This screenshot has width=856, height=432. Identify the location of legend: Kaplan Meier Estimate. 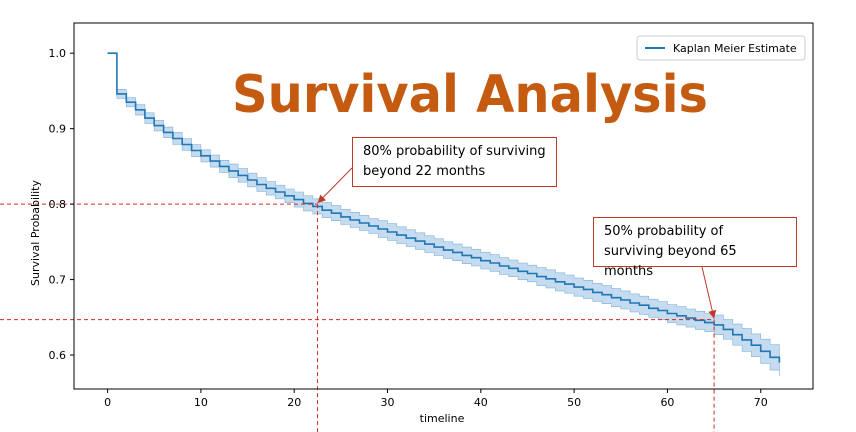
(721, 48).